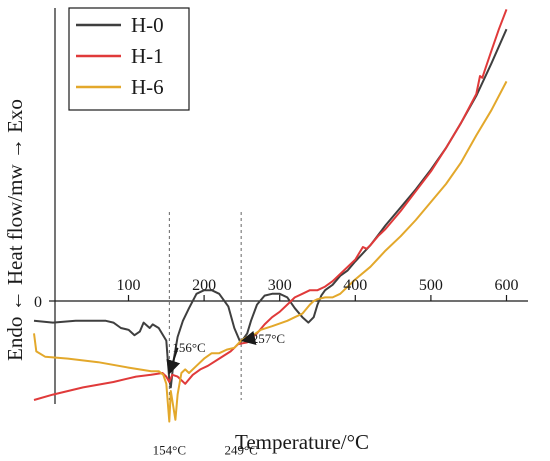 Image resolution: width=550 pixels, height=461 pixels. What do you see at coordinates (431, 285) in the screenshot?
I see `x-tick-label: 500` at bounding box center [431, 285].